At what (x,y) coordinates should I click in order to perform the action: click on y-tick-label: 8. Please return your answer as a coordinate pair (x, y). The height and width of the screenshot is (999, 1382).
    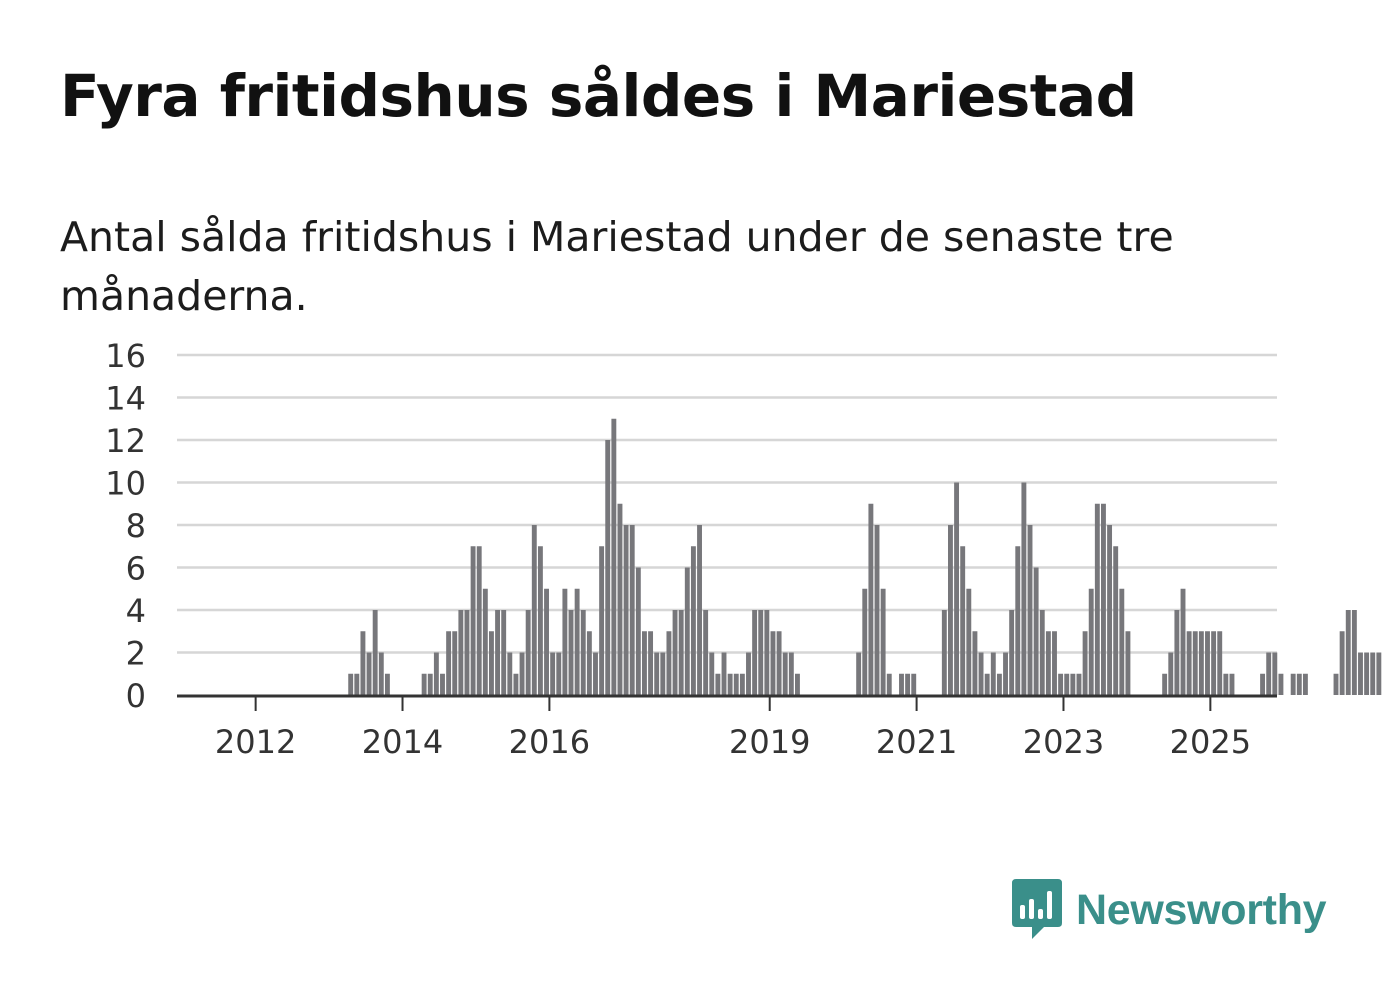
    Looking at the image, I should click on (136, 526).